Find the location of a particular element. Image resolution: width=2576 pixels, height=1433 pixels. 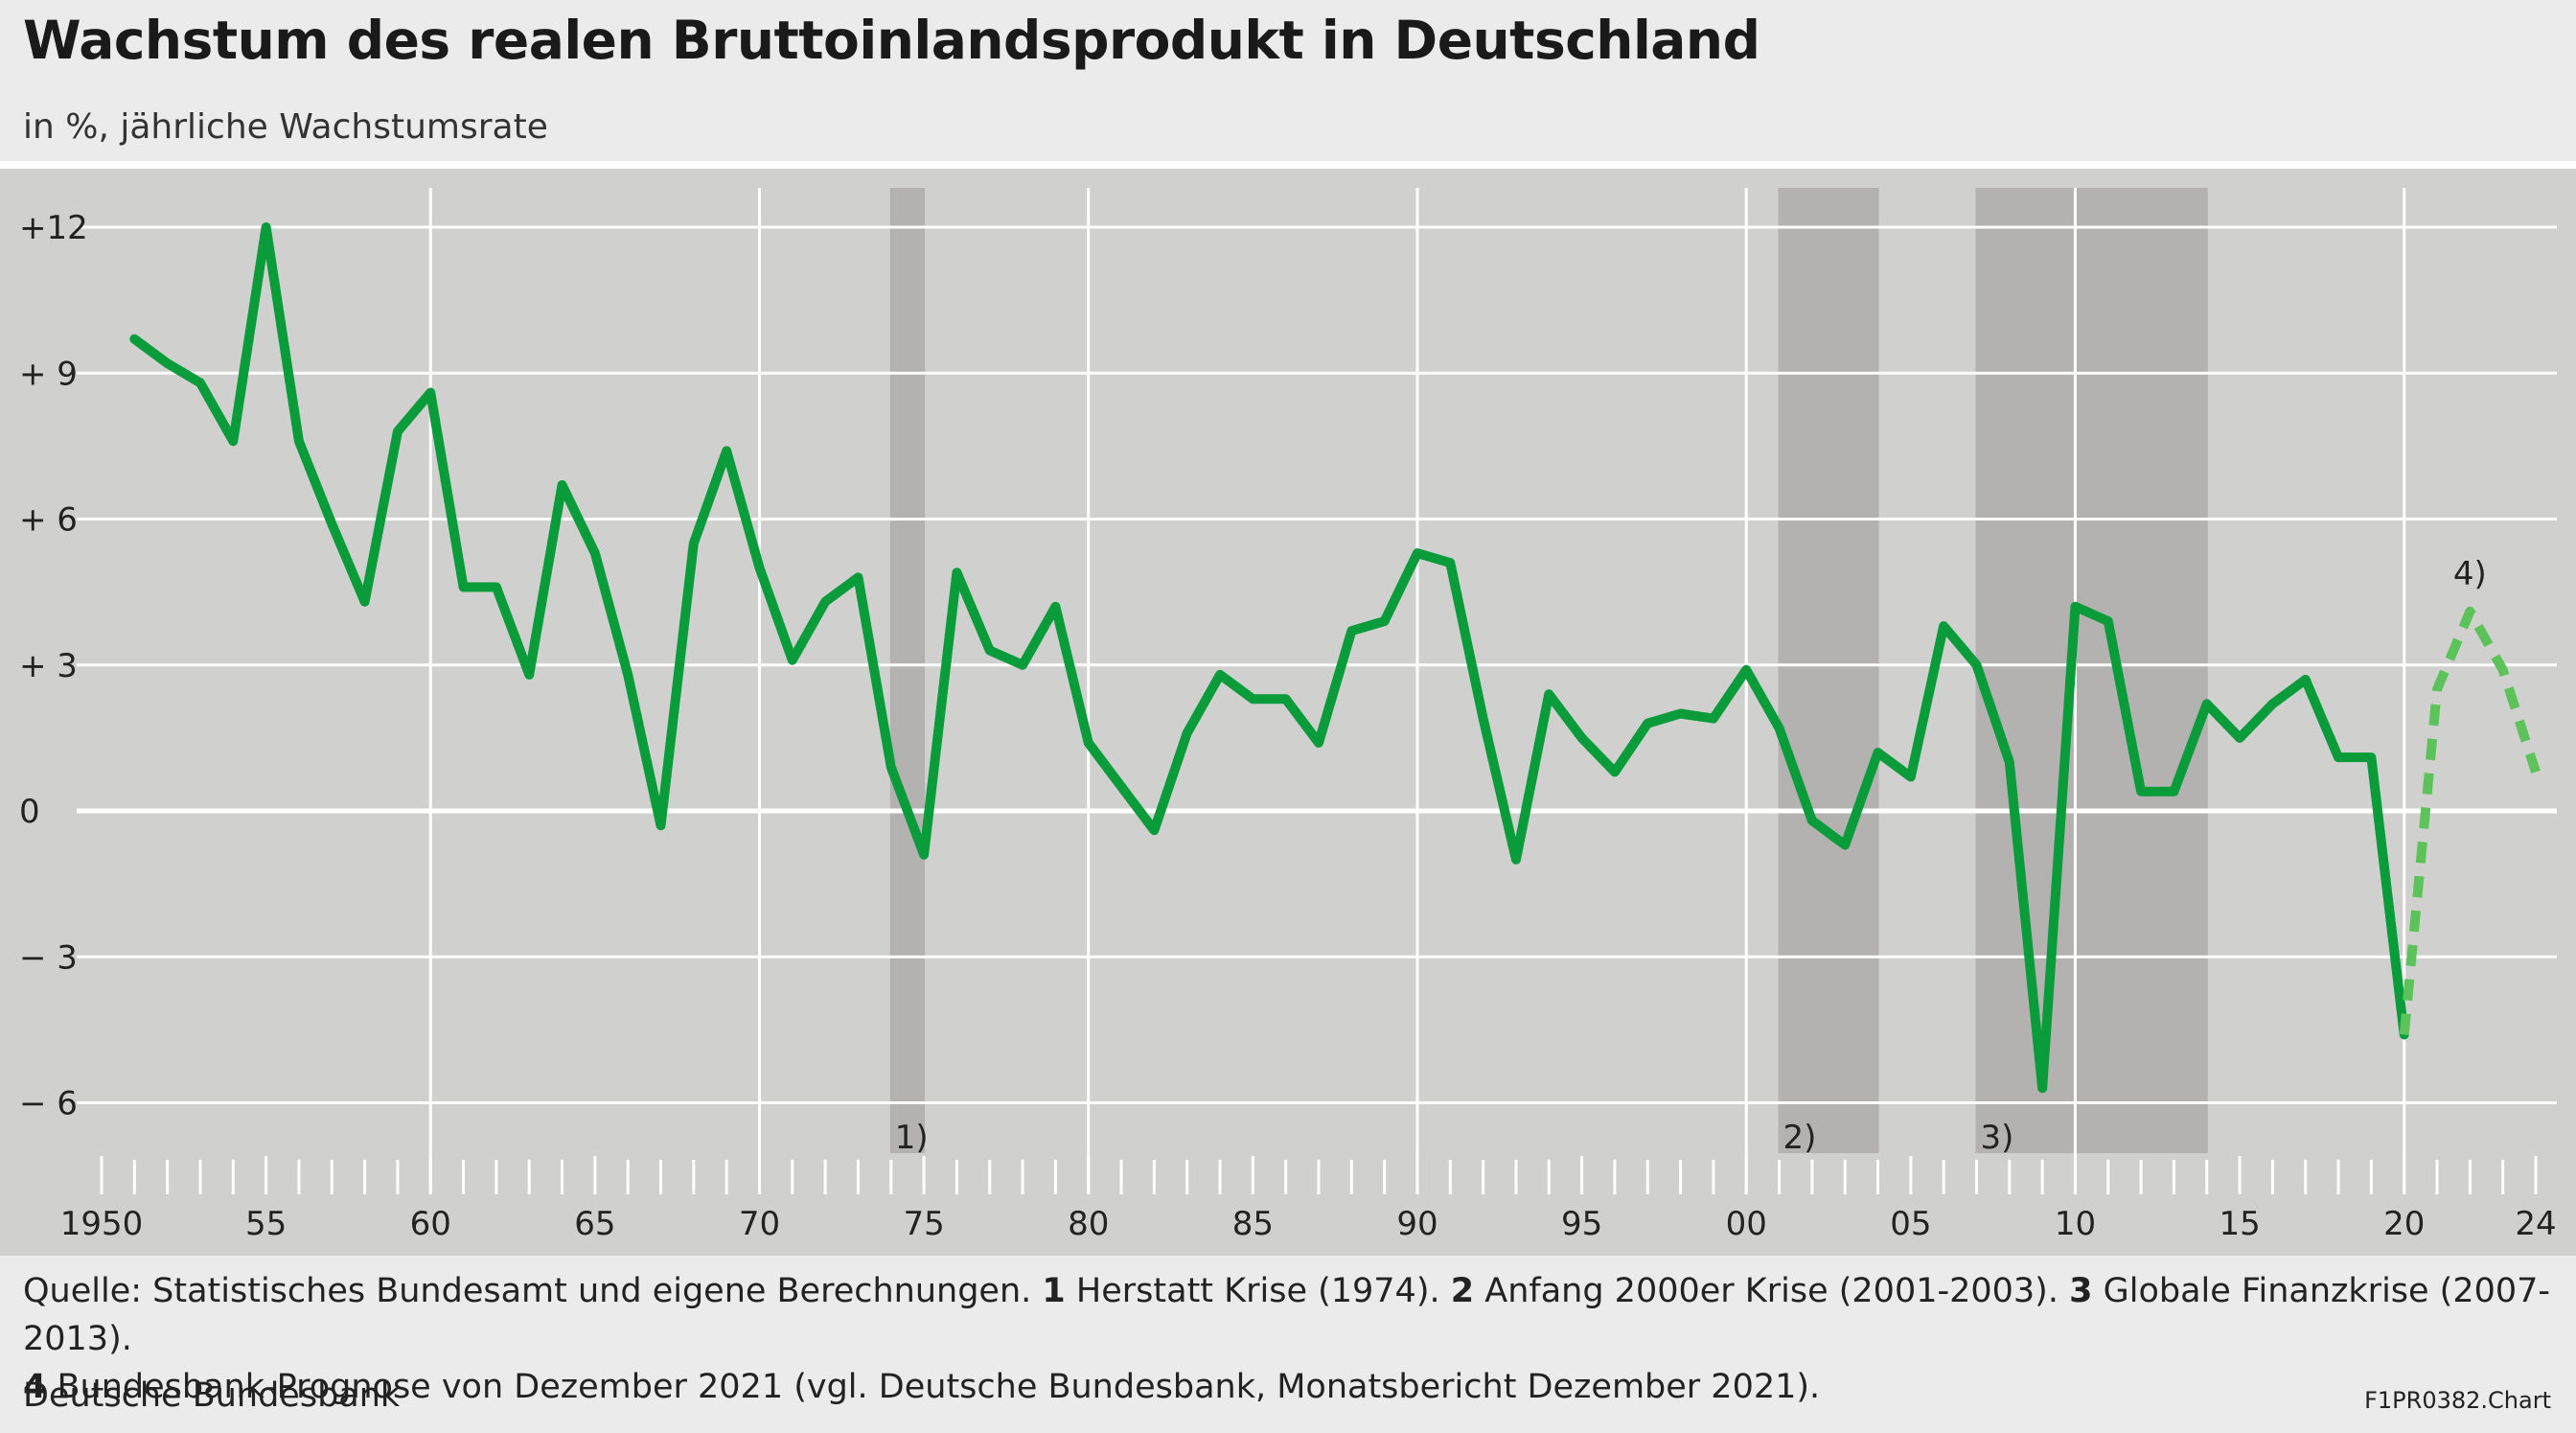

x-axis-labels: 1950 55 60 65 70 75 80 85 90 95 00 05 10 15 20 24 is located at coordinates (1308, 1224).